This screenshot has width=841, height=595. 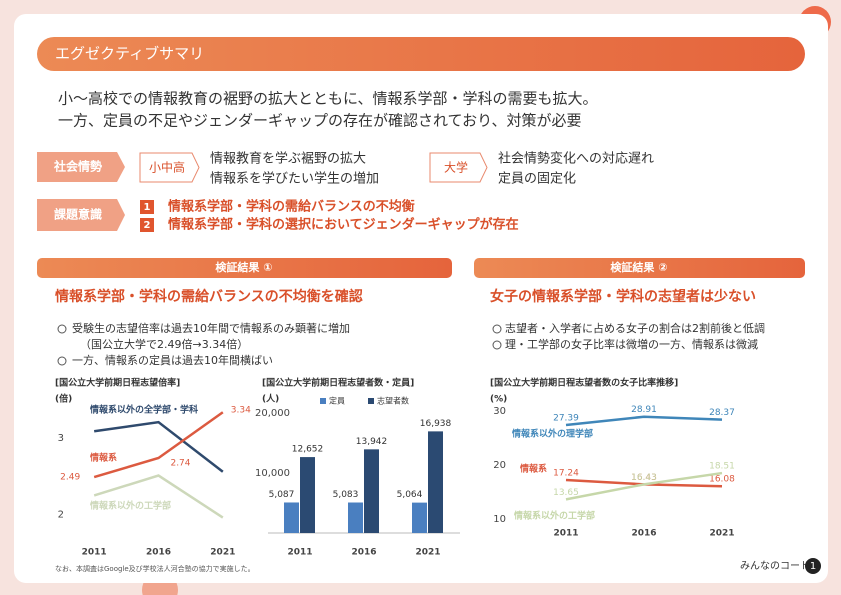 What do you see at coordinates (288, 159) in the screenshot?
I see `context-line: 情報教育を学ぶ裾野の拡大` at bounding box center [288, 159].